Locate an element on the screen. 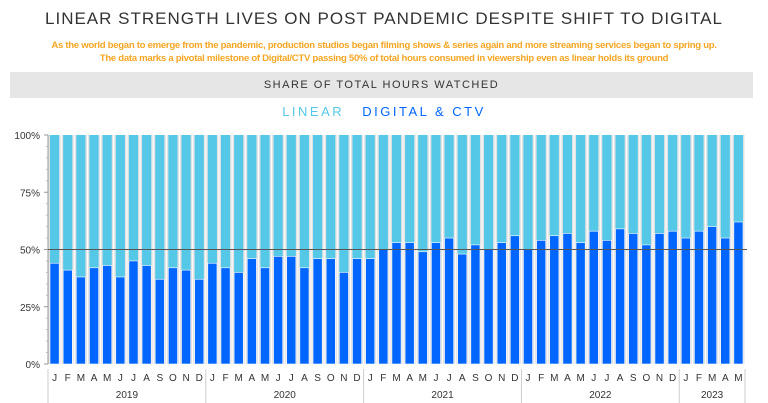  legend: LINEAR DIGITAL & CTV is located at coordinates (384, 111).